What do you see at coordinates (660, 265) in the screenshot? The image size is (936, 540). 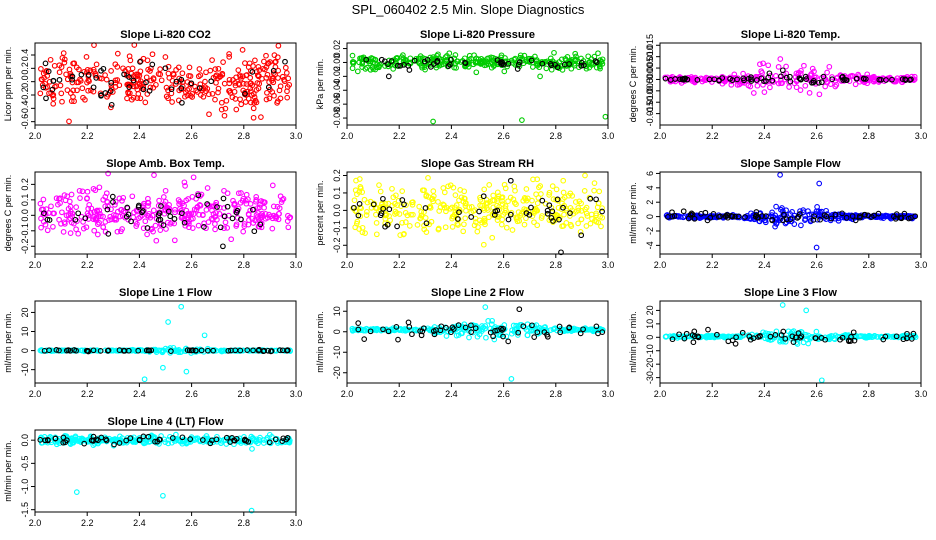 I see `slope-sample-flow-x-tick-label: 2.0` at bounding box center [660, 265].